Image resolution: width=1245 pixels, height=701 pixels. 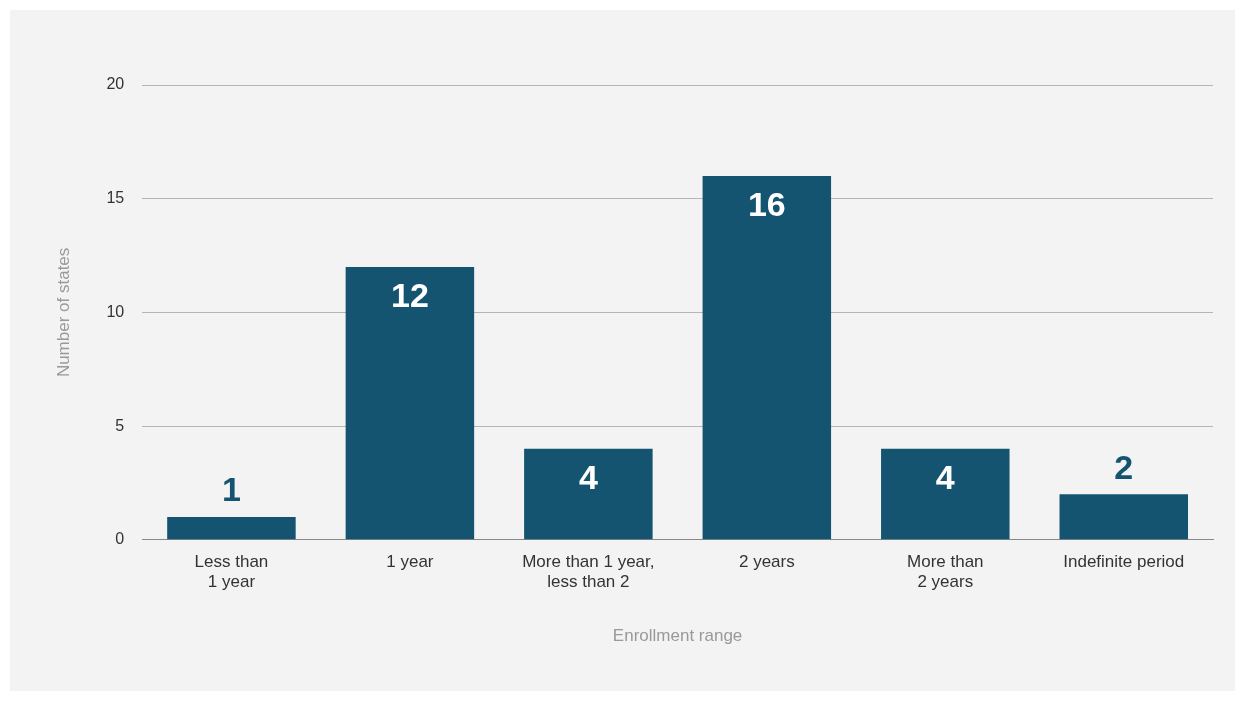 I want to click on y-tick-label: 10, so click(x=115, y=311).